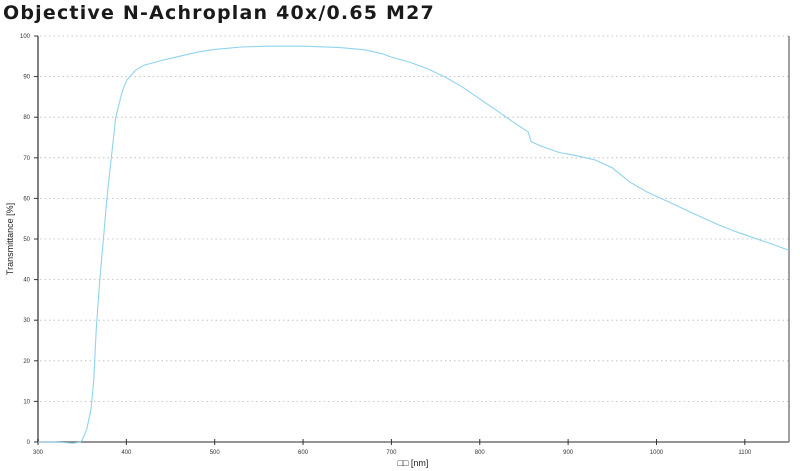 The width and height of the screenshot is (800, 471). Describe the element at coordinates (480, 453) in the screenshot. I see `x-tick-label: 800` at that location.